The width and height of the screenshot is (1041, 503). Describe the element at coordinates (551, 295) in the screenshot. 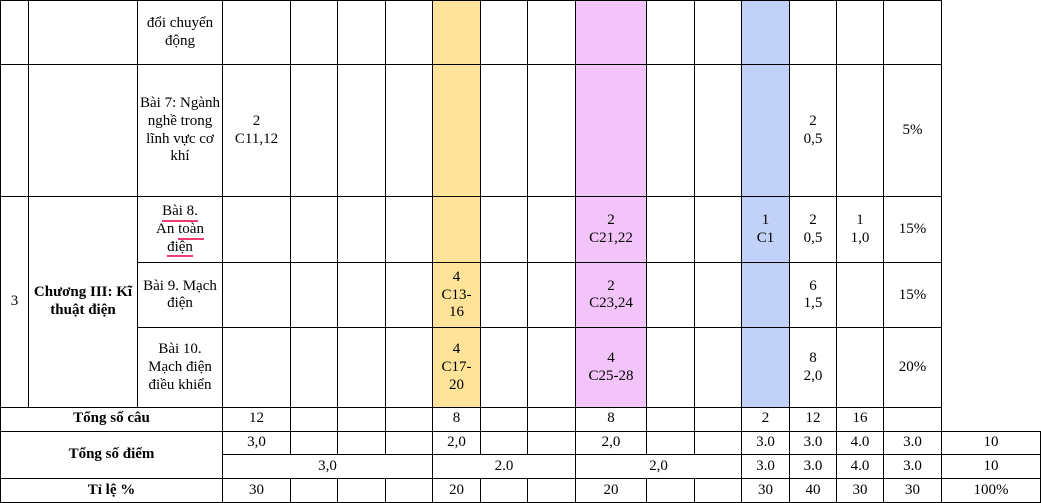

I see `cell-r4-c10` at that location.